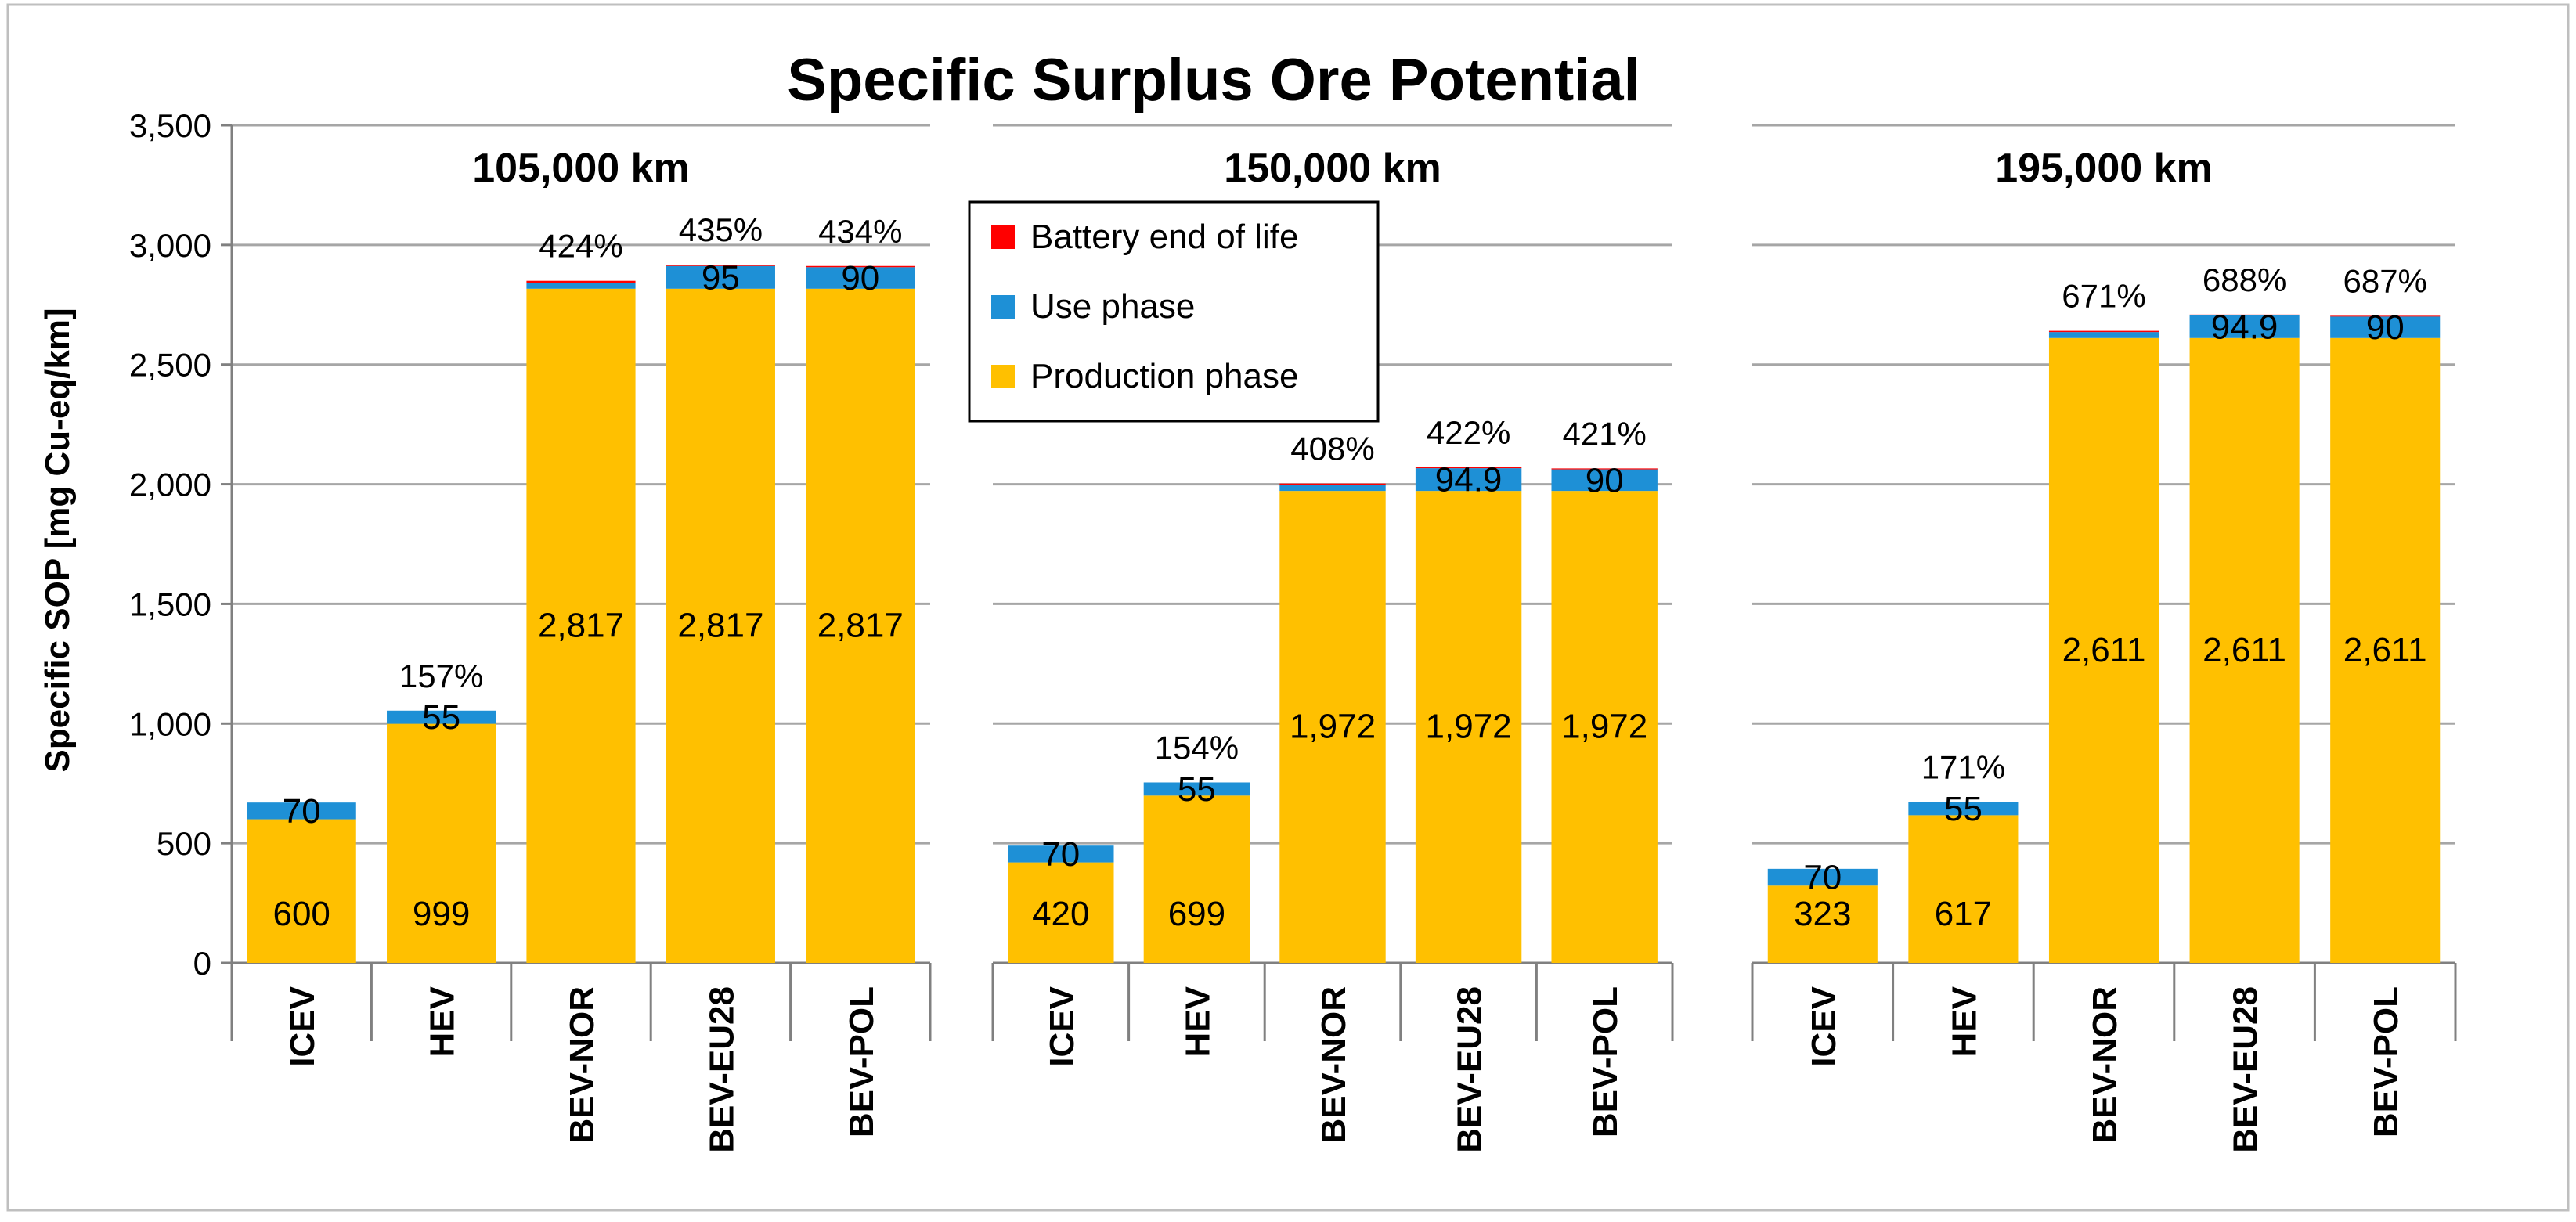 This screenshot has width=2576, height=1222. Describe the element at coordinates (301, 914) in the screenshot. I see `data-label-production-phase: 600` at that location.